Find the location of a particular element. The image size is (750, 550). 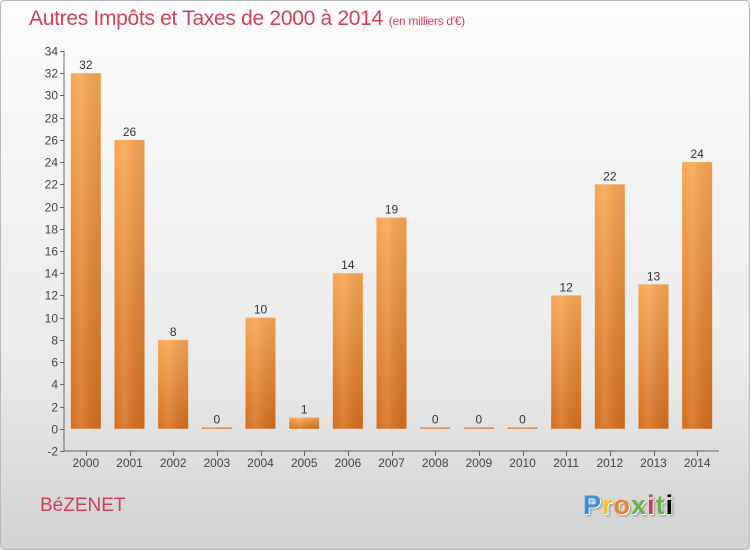

logo-letter: o is located at coordinates (622, 505).